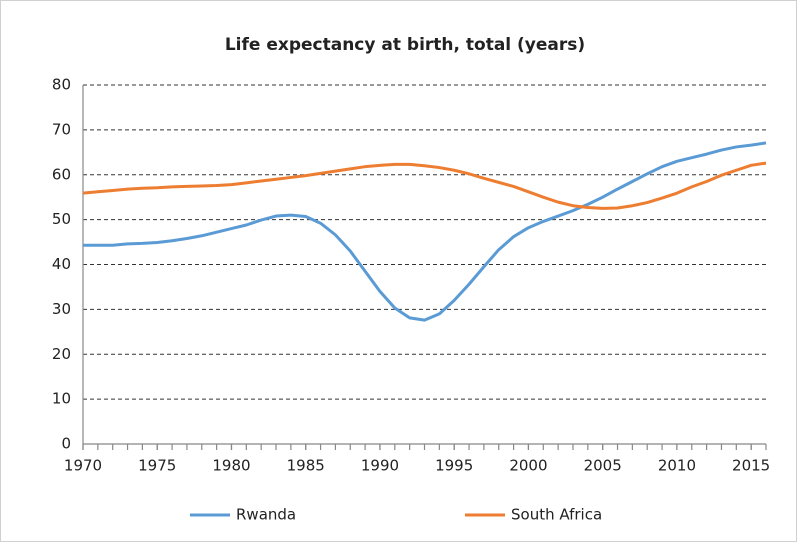  I want to click on chart-title: Life expectancy at birth, total (years), so click(405, 45).